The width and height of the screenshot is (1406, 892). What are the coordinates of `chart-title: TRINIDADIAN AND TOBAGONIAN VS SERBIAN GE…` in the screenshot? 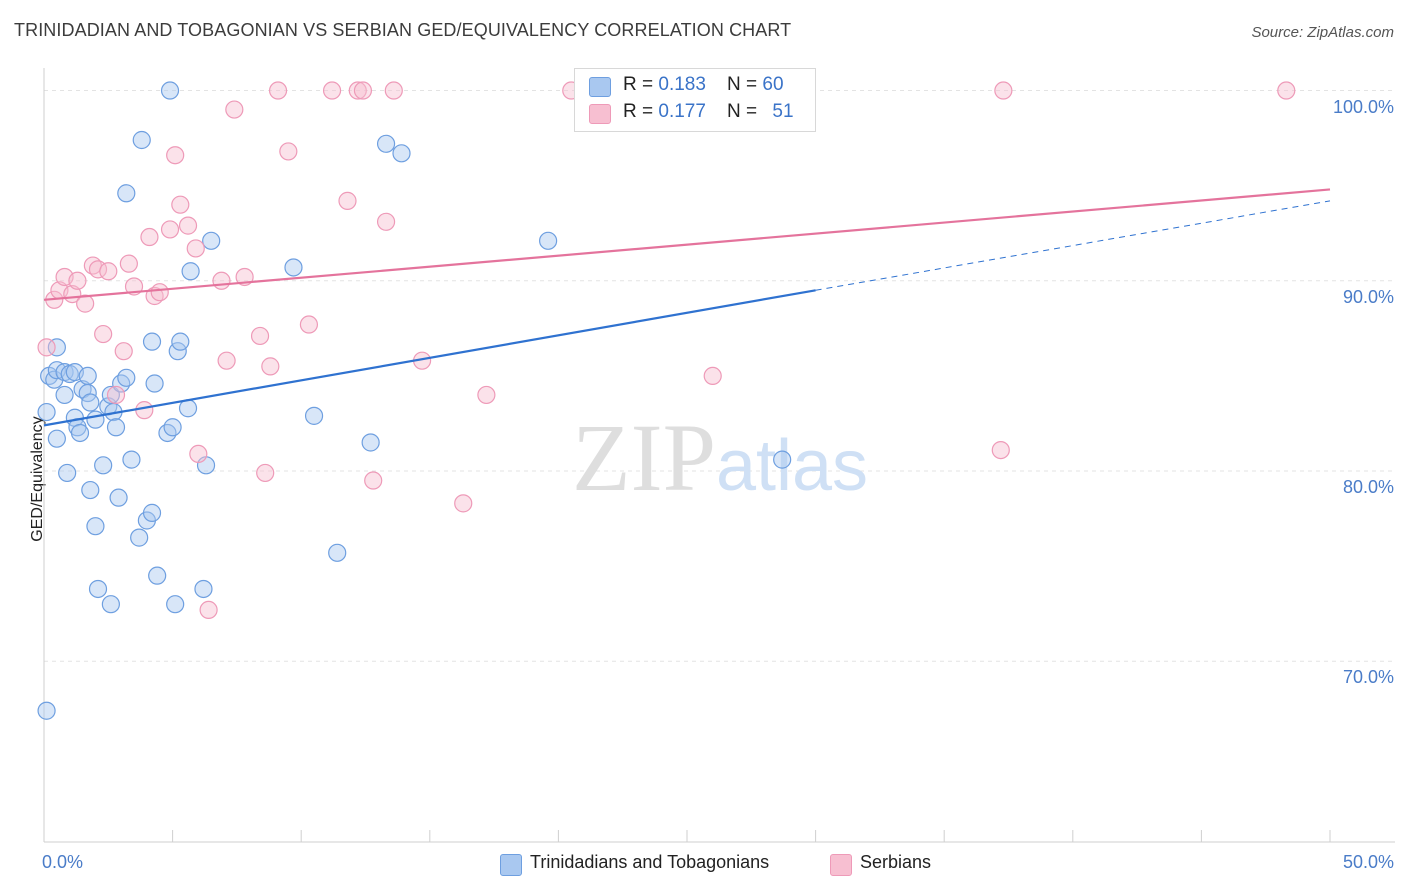 It's located at (403, 30).